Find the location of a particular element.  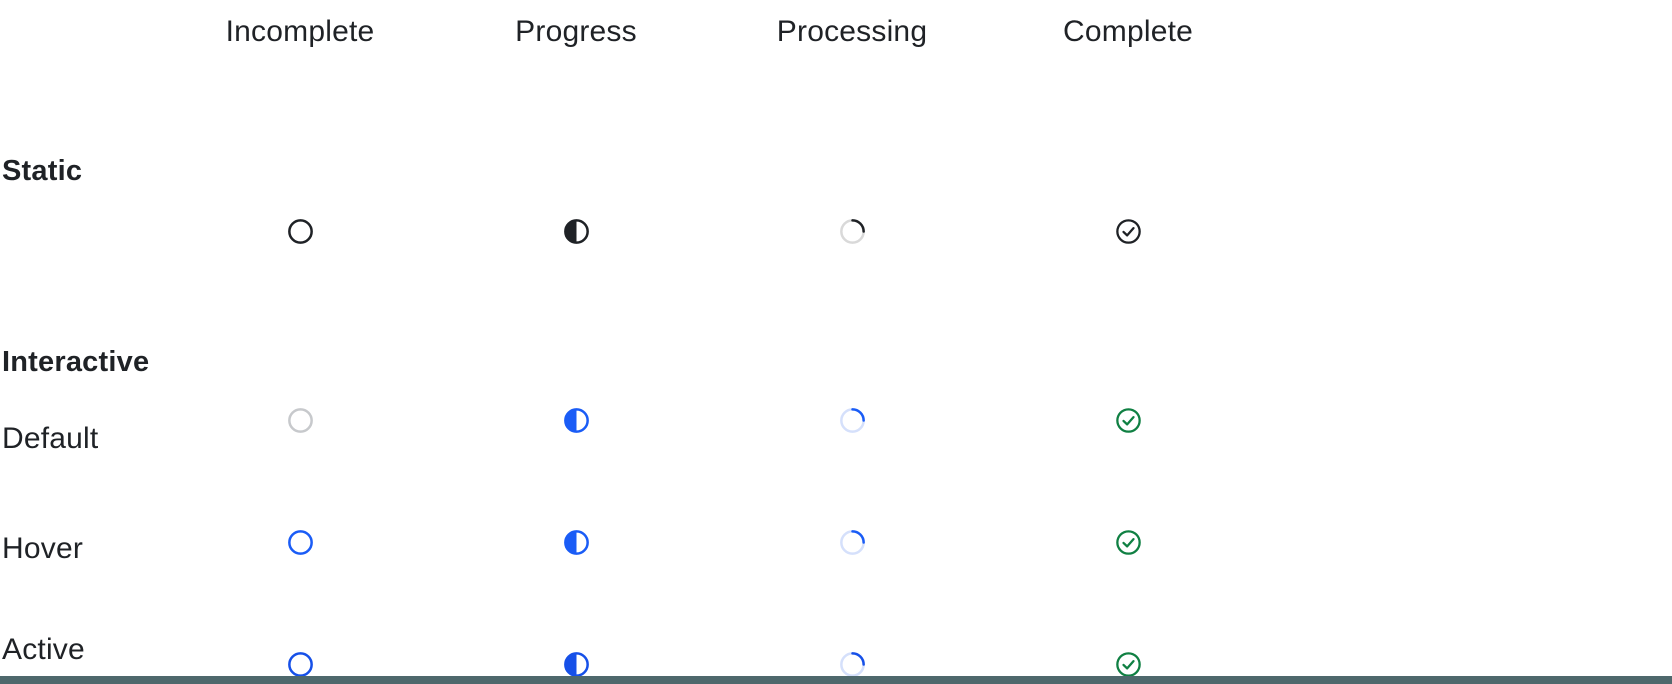

icon-row-default is located at coordinates (633, 420).